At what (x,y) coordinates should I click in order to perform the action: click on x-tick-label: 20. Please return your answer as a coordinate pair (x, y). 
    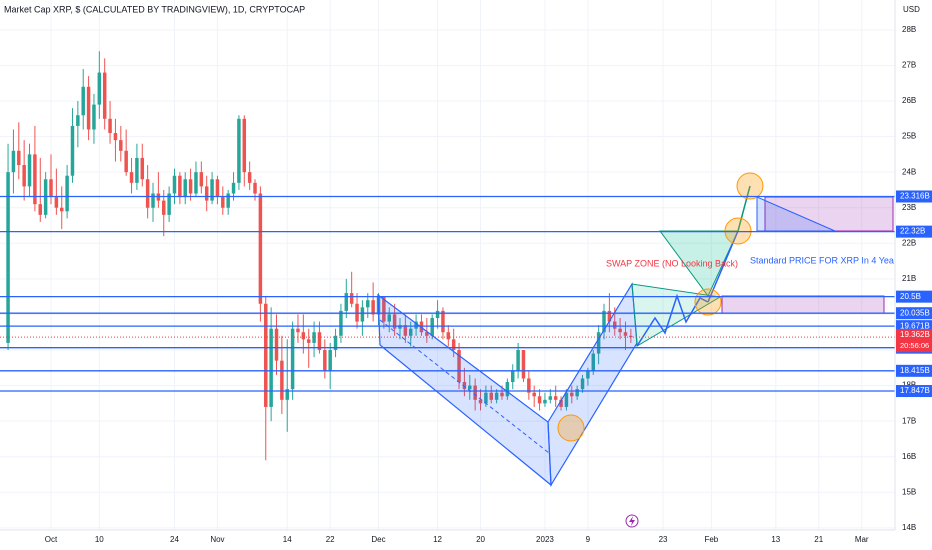
    Looking at the image, I should click on (480, 539).